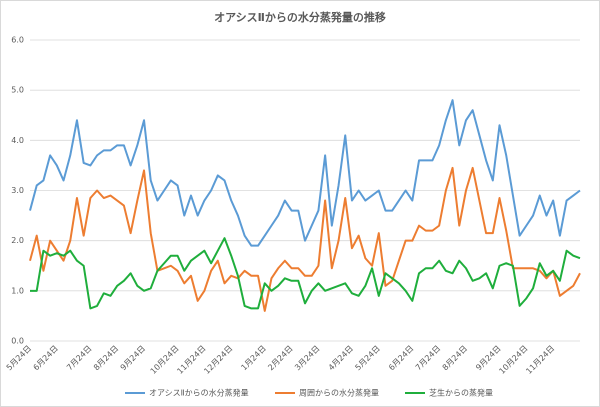  Describe the element at coordinates (17, 190) in the screenshot. I see `y-tick-label: 3.0` at that location.